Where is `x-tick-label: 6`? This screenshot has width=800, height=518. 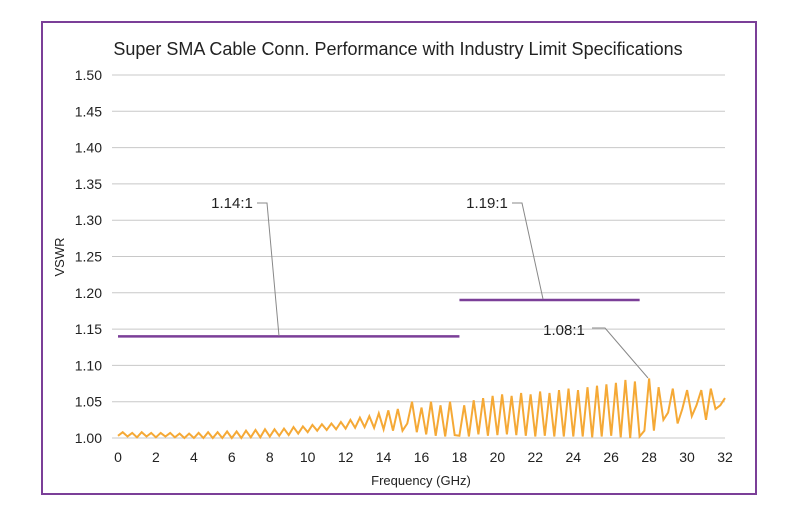
x-tick-label: 6 is located at coordinates (232, 457).